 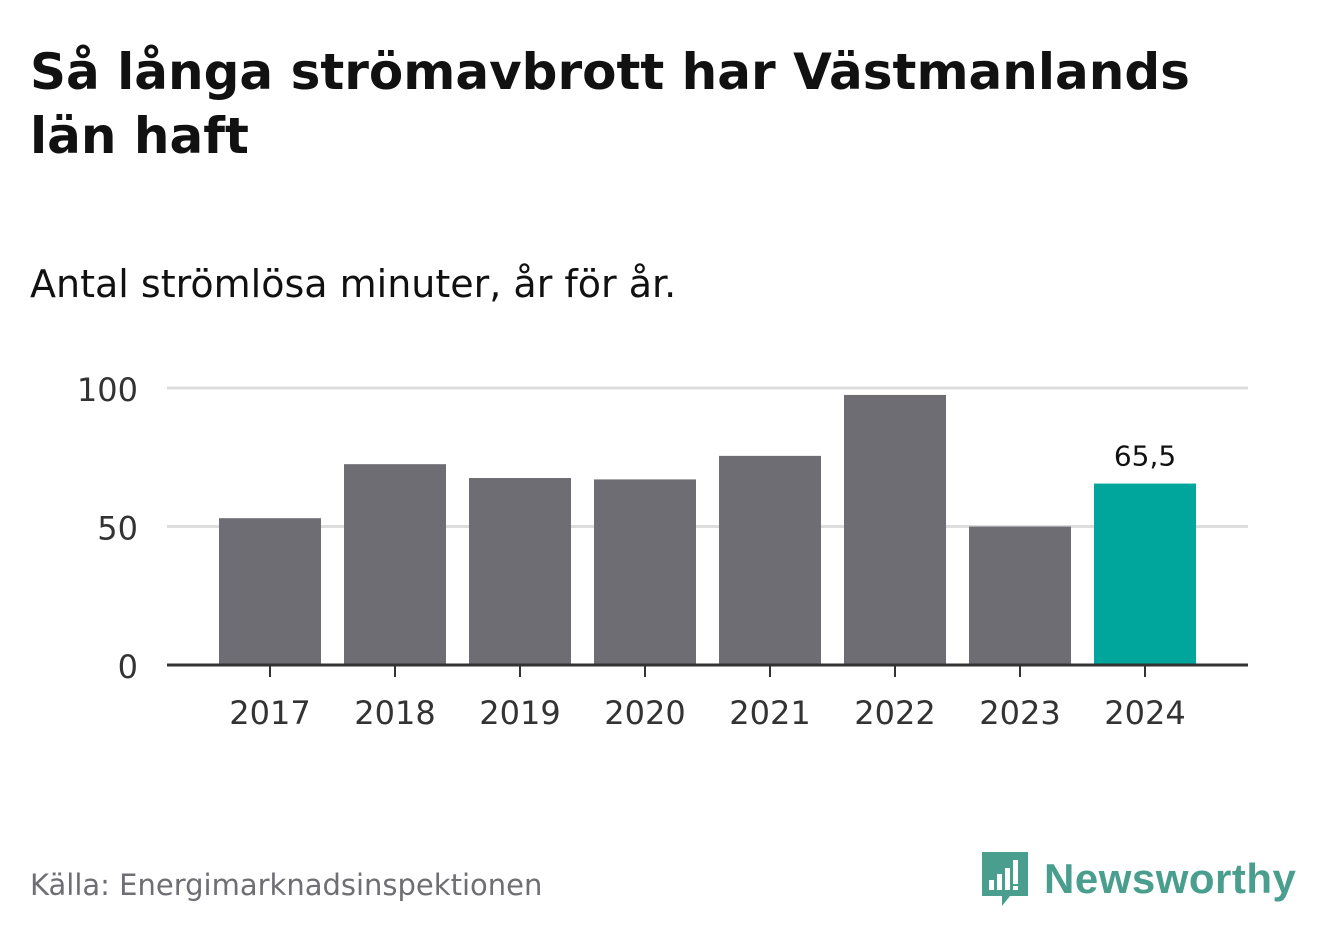 What do you see at coordinates (1144, 713) in the screenshot?
I see `x-tick-label: 2024` at bounding box center [1144, 713].